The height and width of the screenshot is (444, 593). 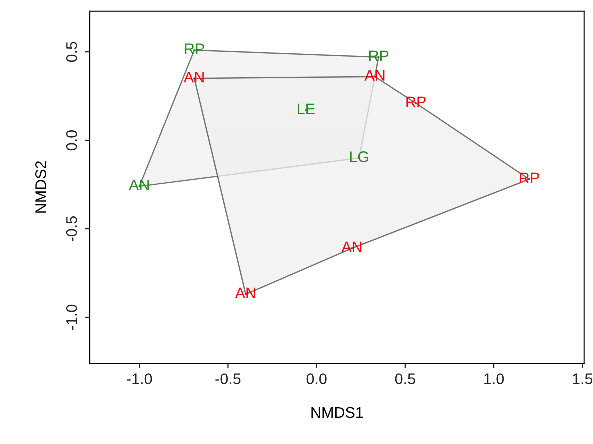 I want to click on x-tick-label: 1.5, so click(x=583, y=379).